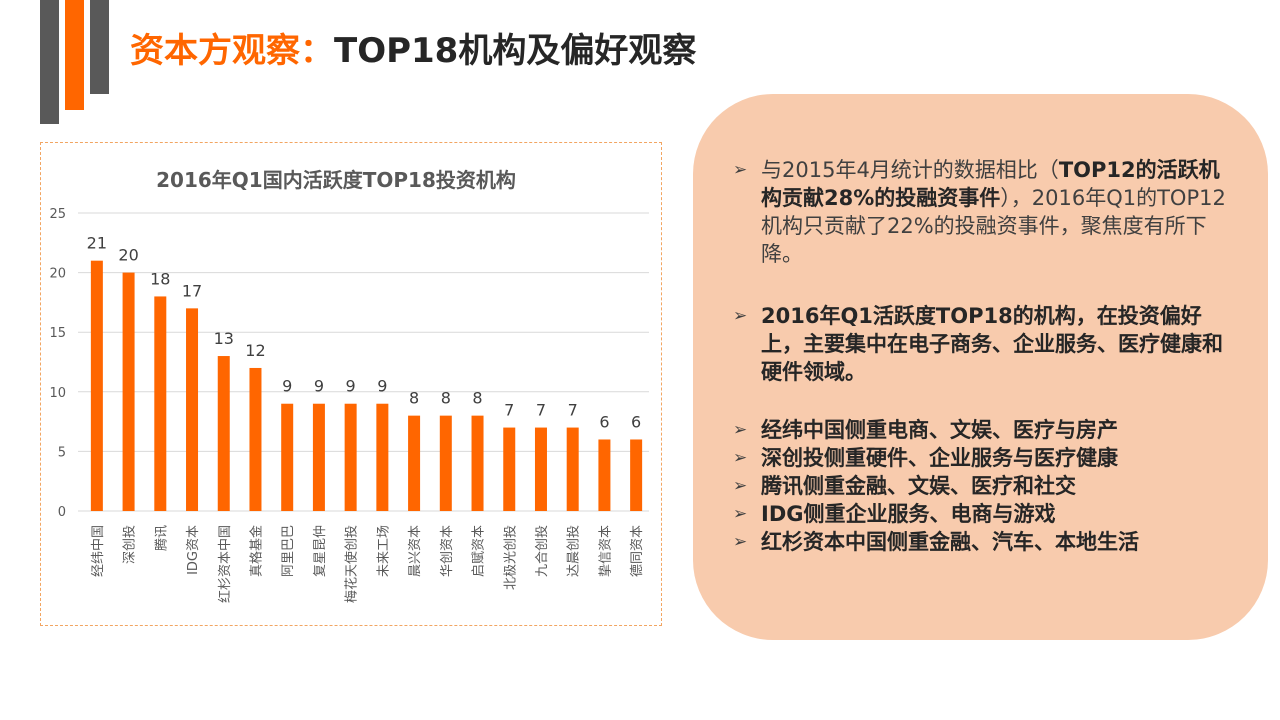  I want to click on x-tick-label: IDG资本, so click(193, 550).